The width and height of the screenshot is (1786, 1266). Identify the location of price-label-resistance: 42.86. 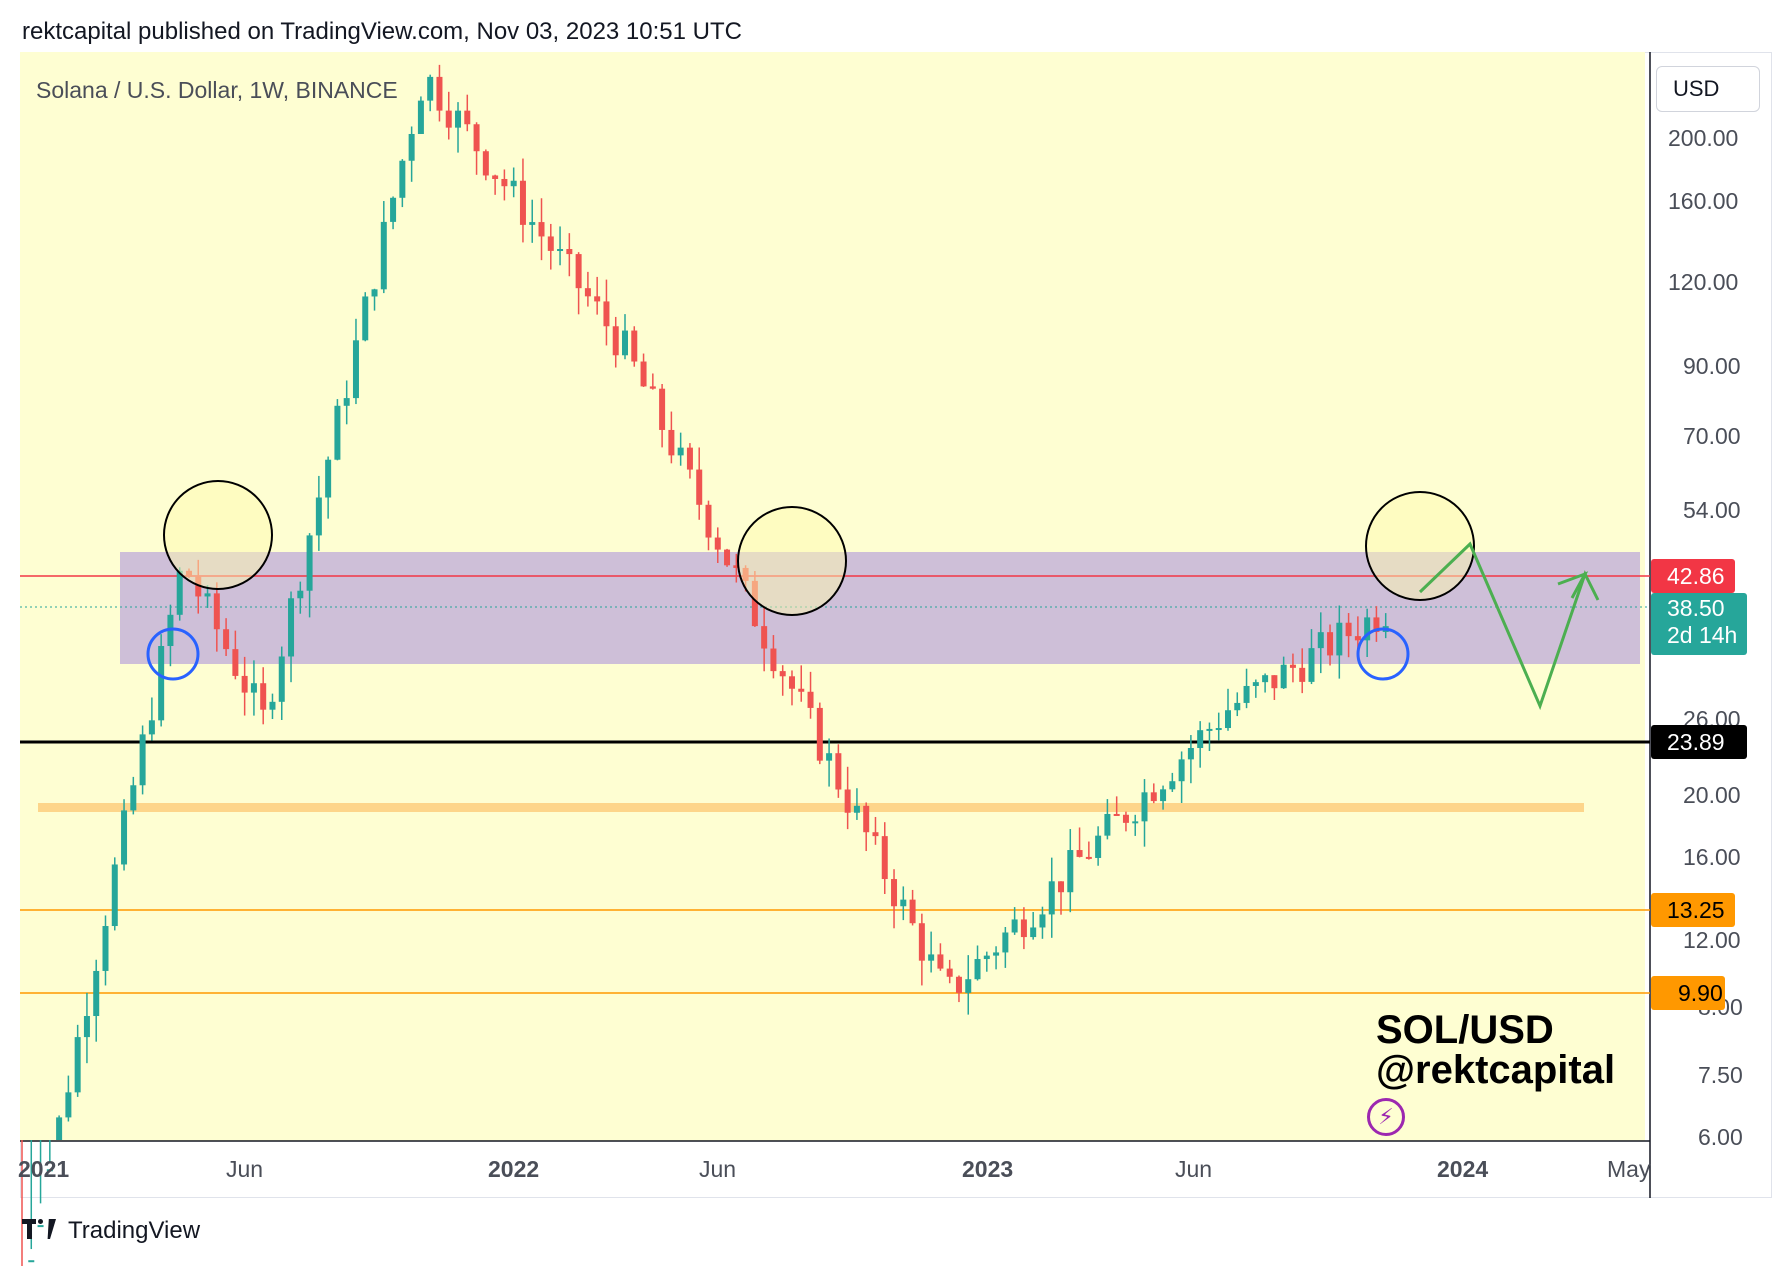
(1696, 576).